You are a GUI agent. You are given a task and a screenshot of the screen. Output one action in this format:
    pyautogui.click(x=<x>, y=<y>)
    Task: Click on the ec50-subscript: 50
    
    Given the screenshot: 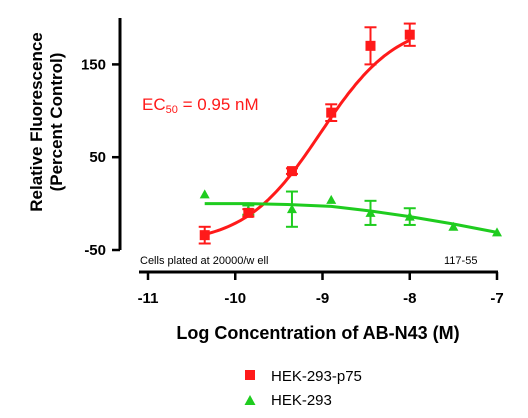 What is the action you would take?
    pyautogui.click(x=172, y=110)
    